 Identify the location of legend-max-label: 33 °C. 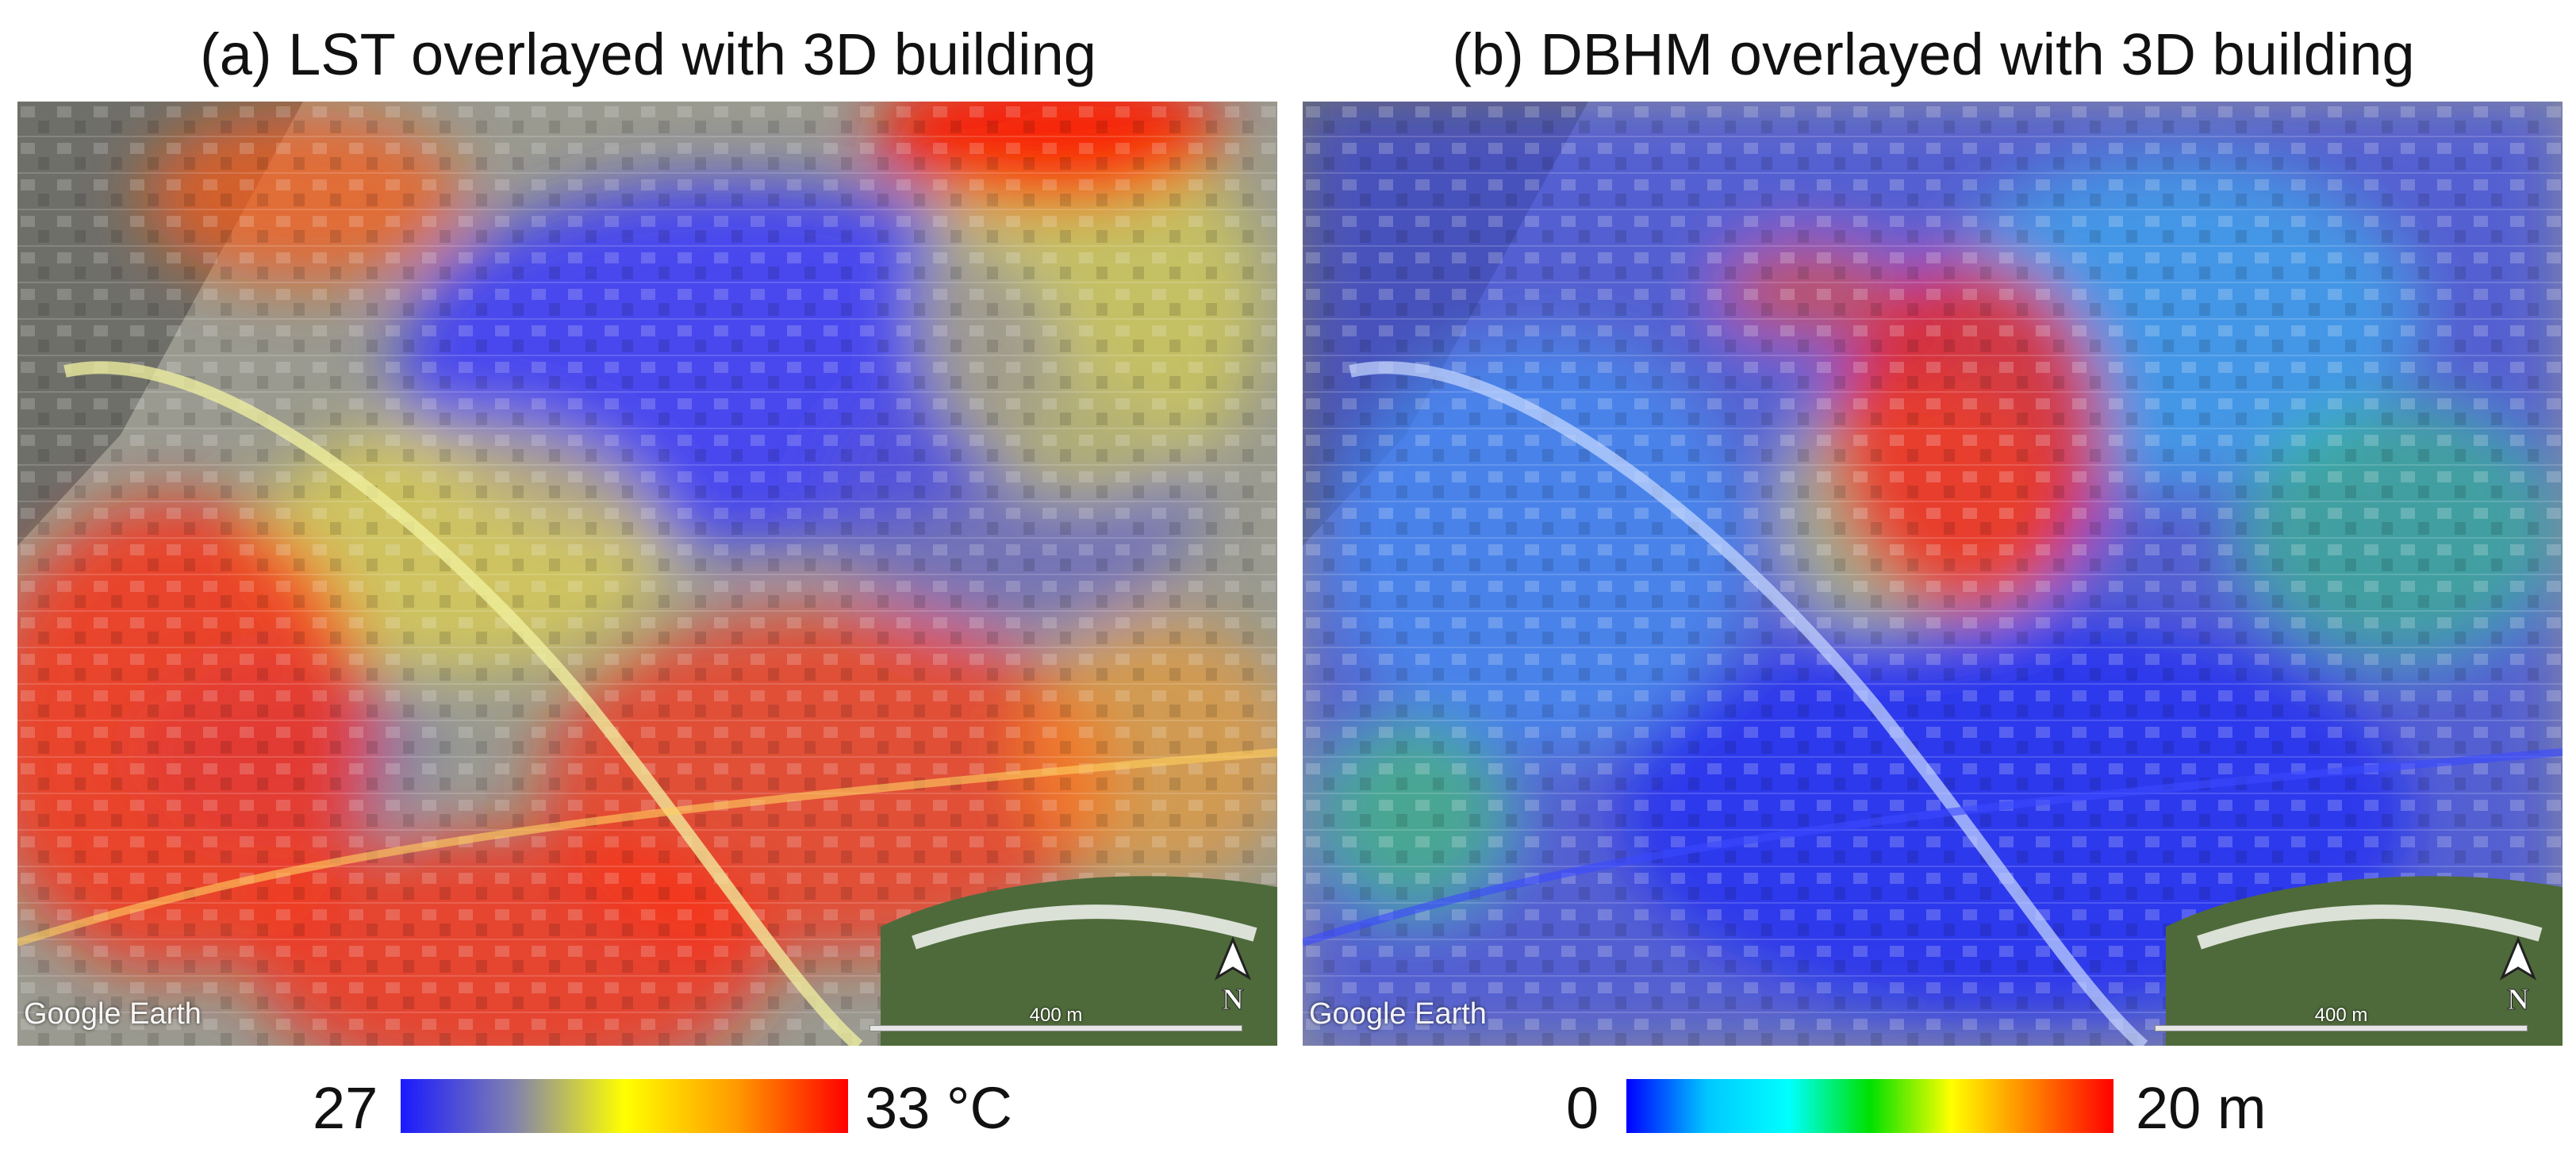
(938, 1108).